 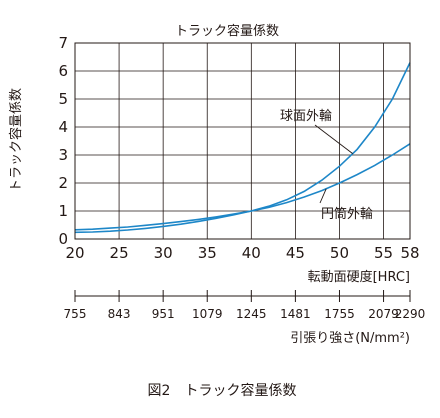 What do you see at coordinates (75, 314) in the screenshot?
I see `secondary-x-tick-label: 755` at bounding box center [75, 314].